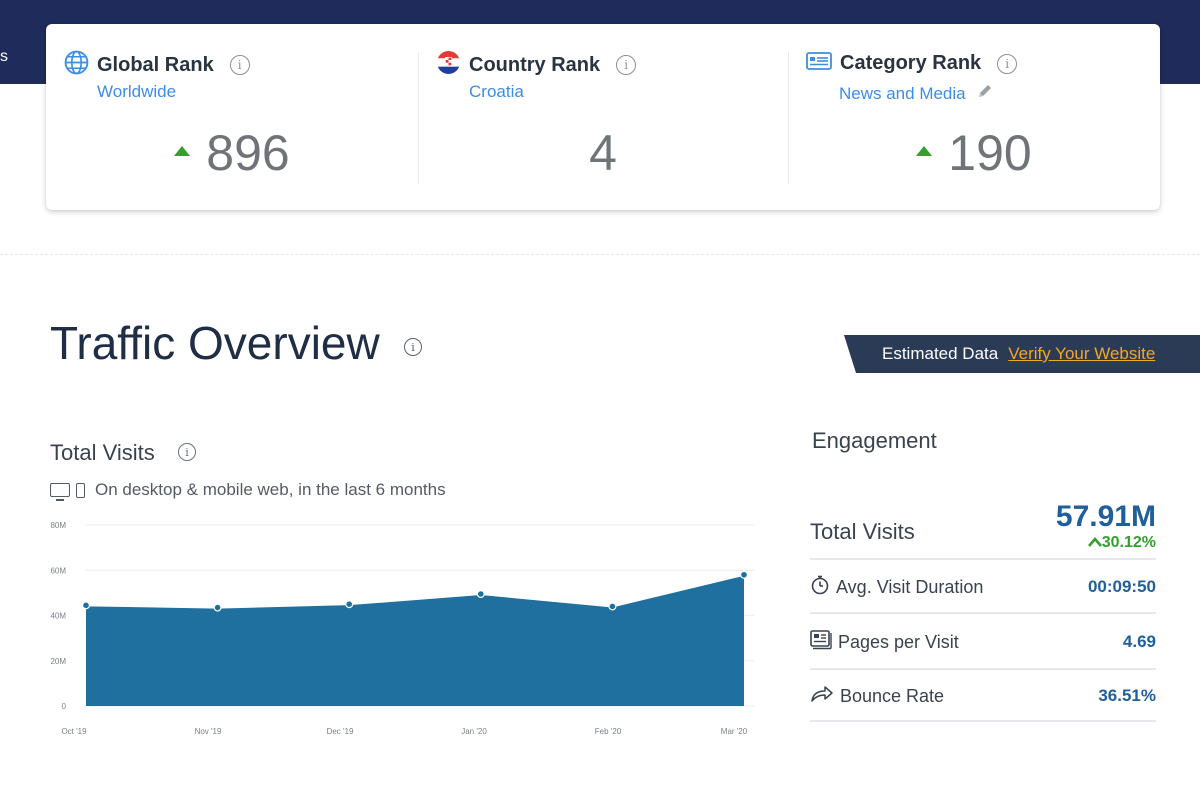 Image resolution: width=1200 pixels, height=791 pixels. I want to click on pages-icon, so click(821, 642).